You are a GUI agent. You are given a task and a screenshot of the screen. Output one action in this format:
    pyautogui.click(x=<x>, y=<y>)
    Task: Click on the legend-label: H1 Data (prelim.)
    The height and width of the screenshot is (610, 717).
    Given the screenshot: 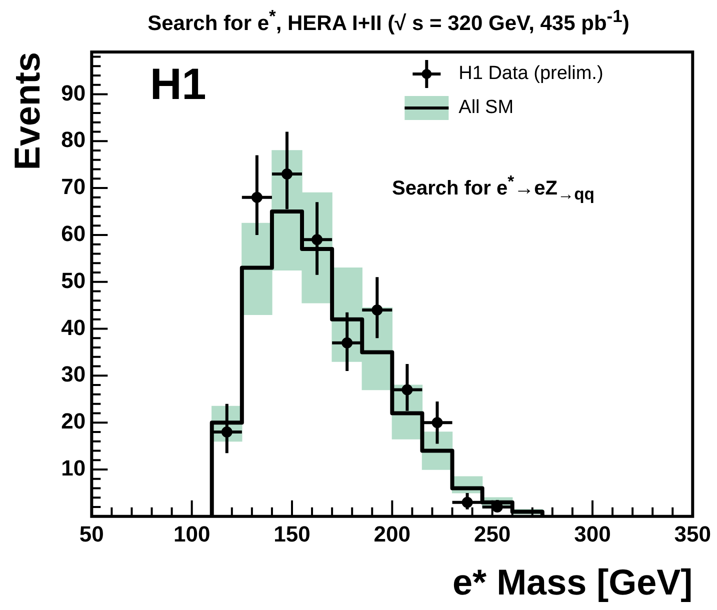 What is the action you would take?
    pyautogui.click(x=531, y=73)
    